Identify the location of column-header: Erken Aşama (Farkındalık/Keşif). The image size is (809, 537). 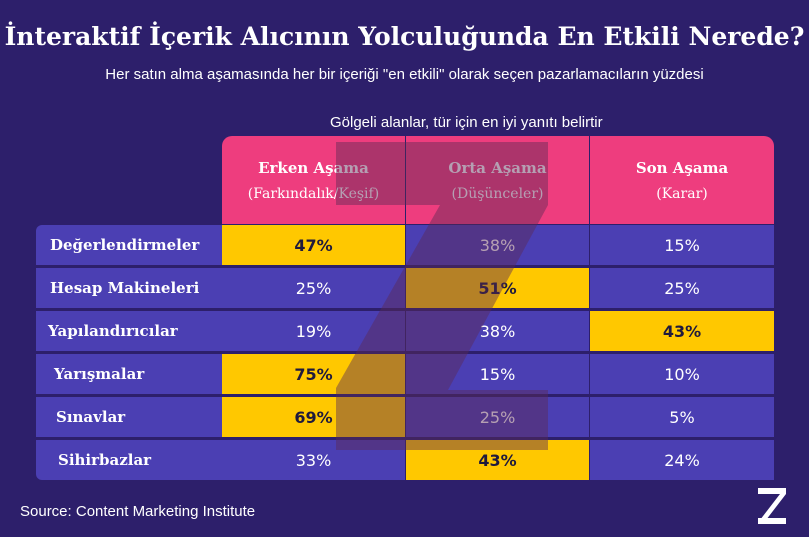
(313, 180).